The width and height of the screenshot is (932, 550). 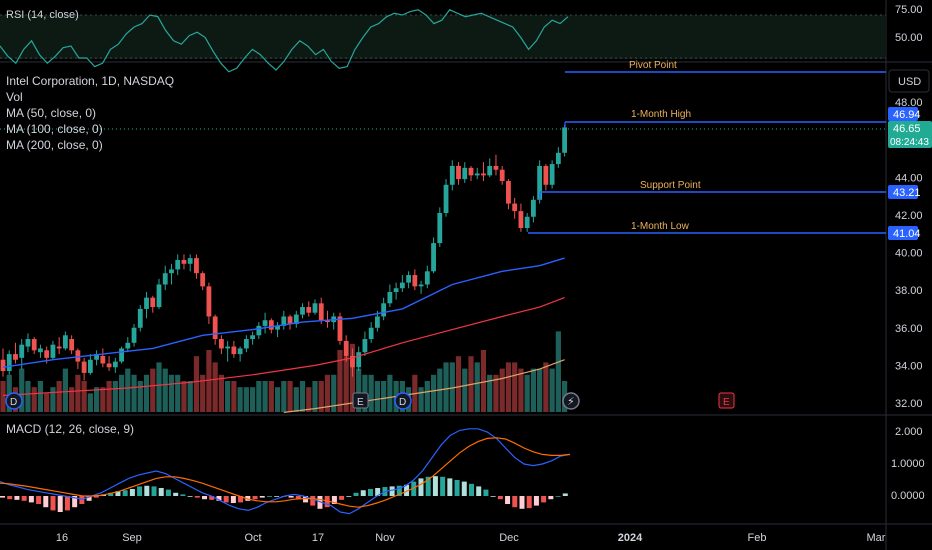 What do you see at coordinates (51, 113) in the screenshot?
I see `ma50-legend: MA (50, close, 0)` at bounding box center [51, 113].